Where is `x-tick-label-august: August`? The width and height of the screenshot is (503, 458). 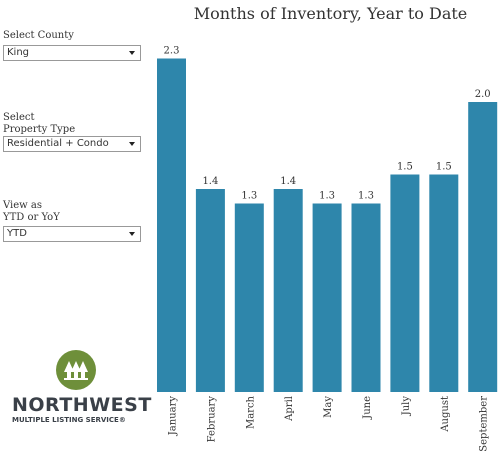 x-tick-label-august: August is located at coordinates (445, 414).